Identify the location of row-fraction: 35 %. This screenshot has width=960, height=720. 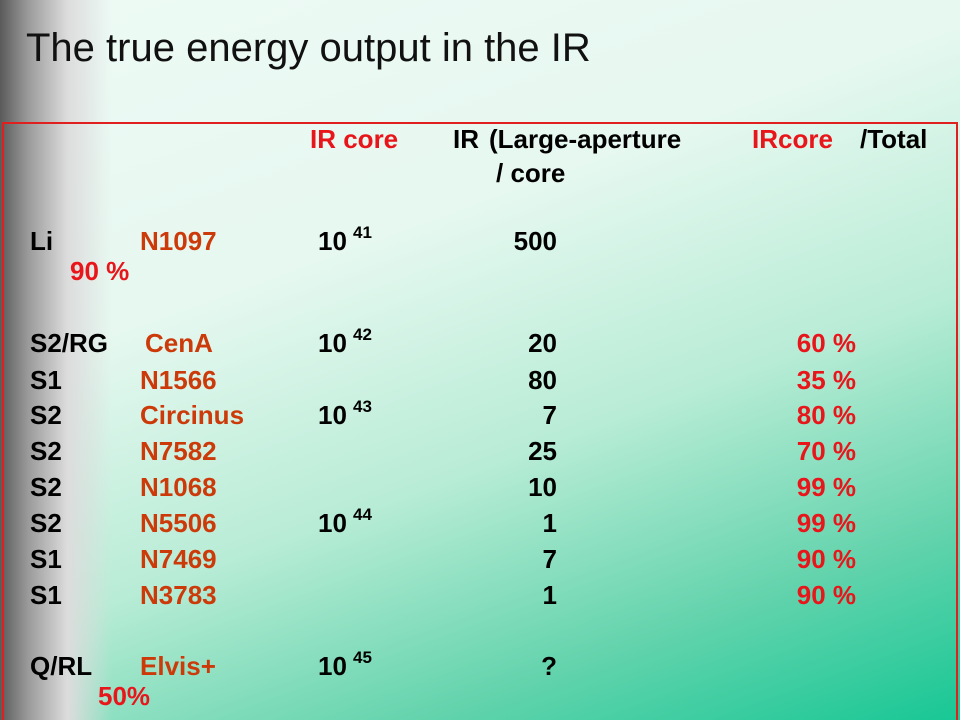
(826, 380).